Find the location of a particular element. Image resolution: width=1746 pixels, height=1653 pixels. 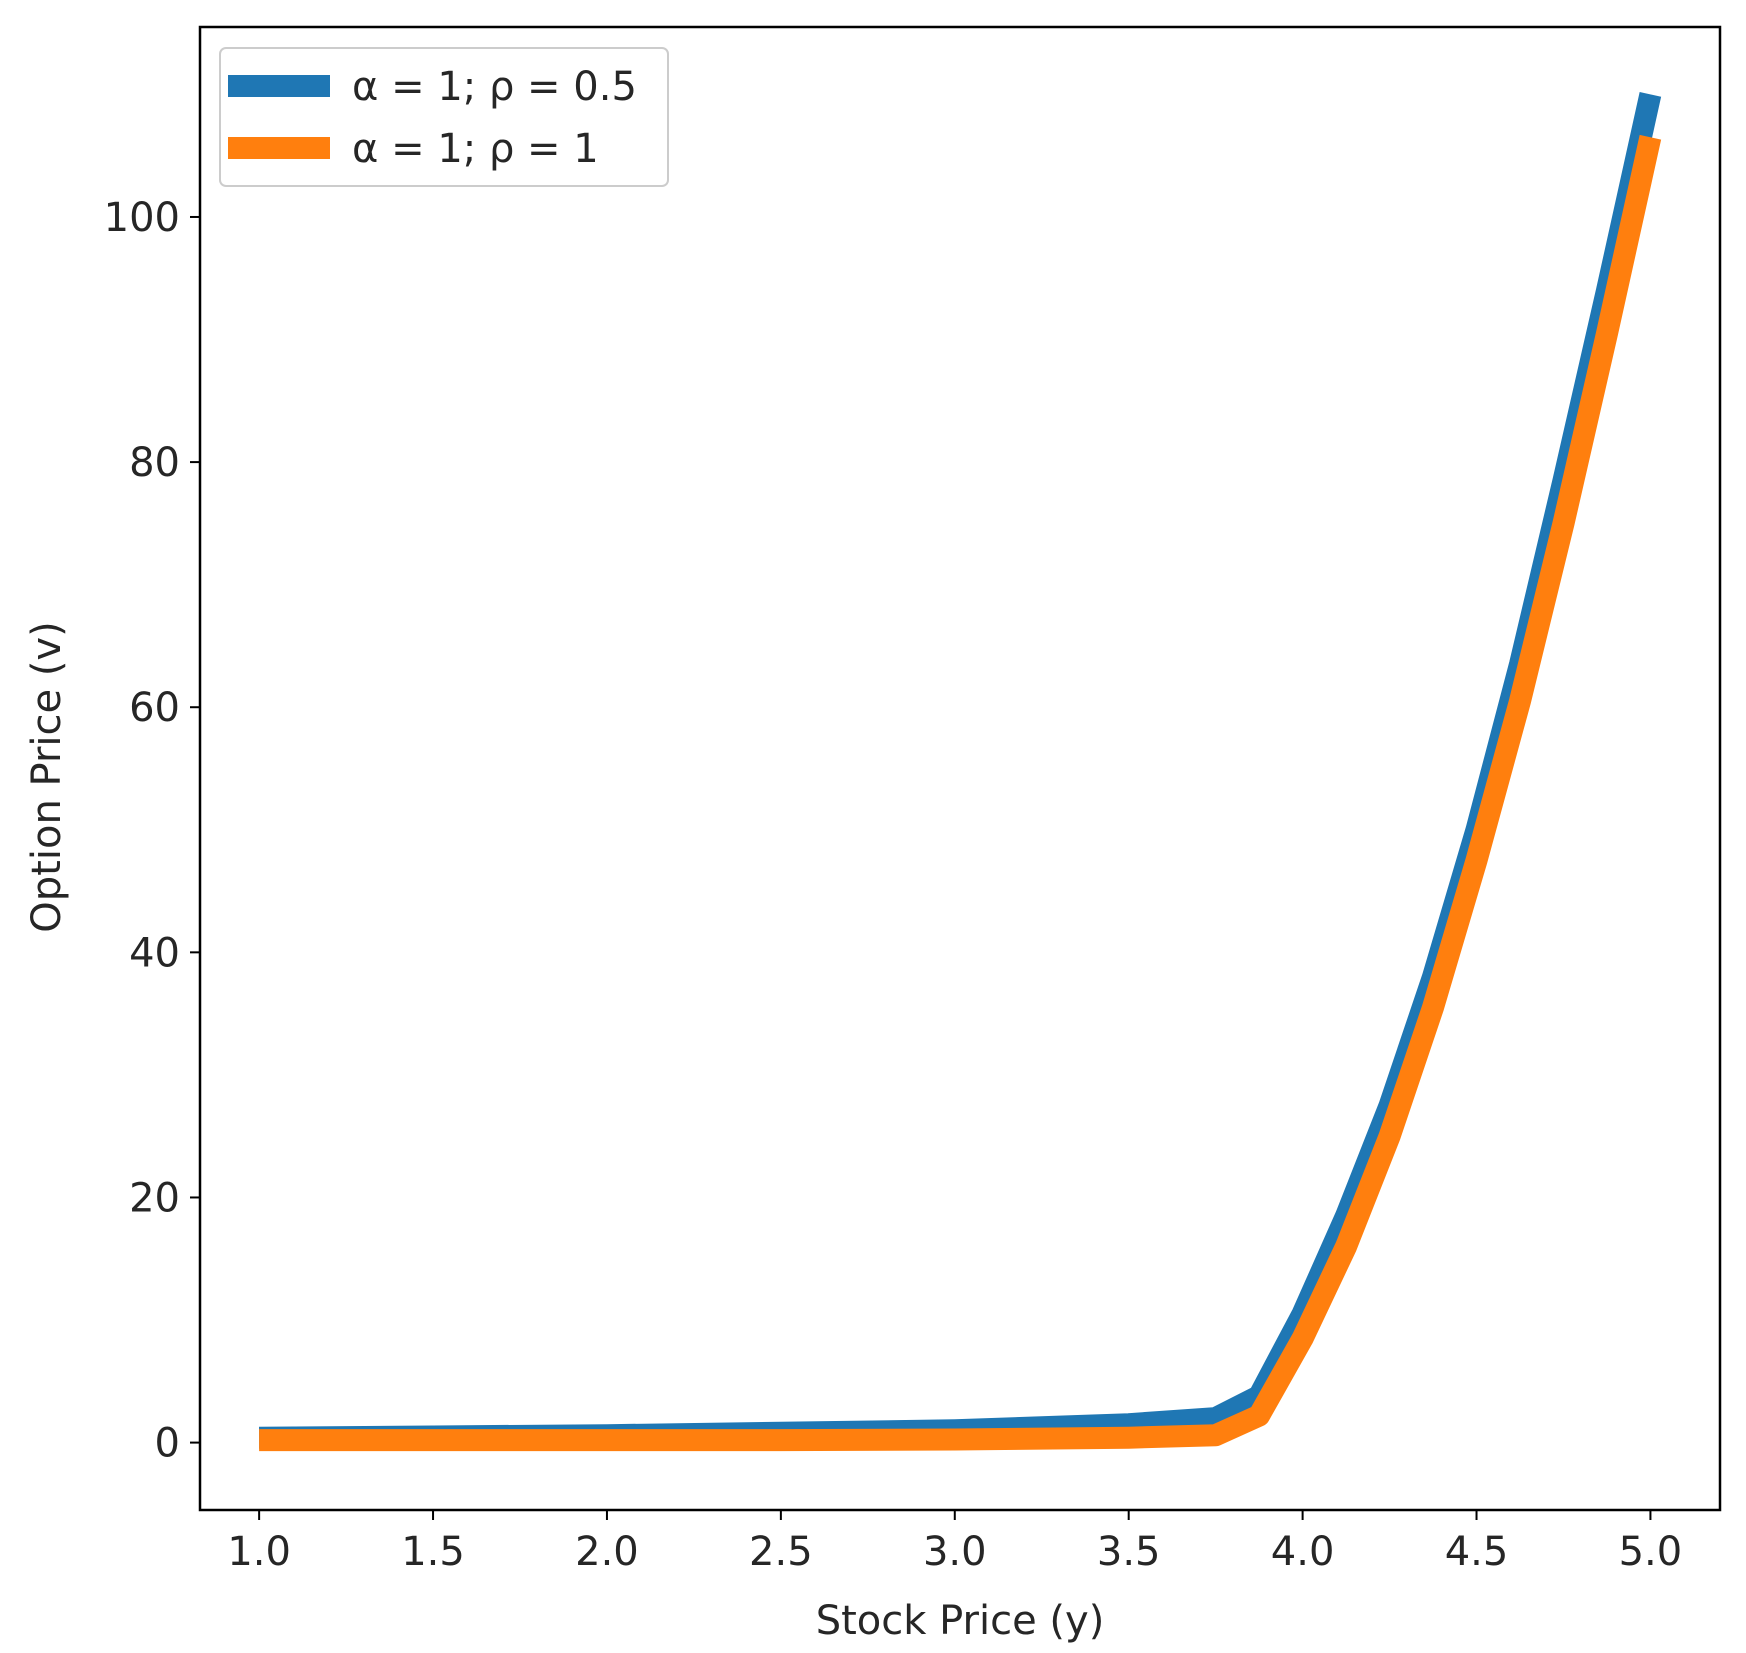

y-axis-label: Option Price (v) is located at coordinates (47, 776).